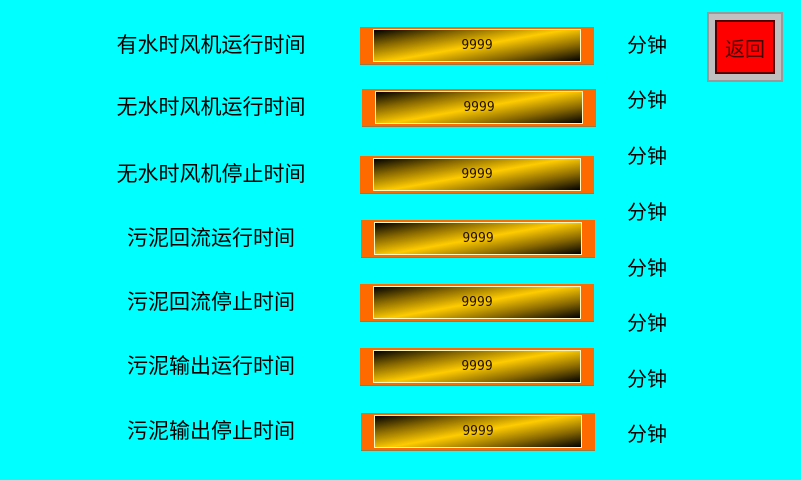  Describe the element at coordinates (211, 107) in the screenshot. I see `row-label: 无水时风机运行时间` at that location.